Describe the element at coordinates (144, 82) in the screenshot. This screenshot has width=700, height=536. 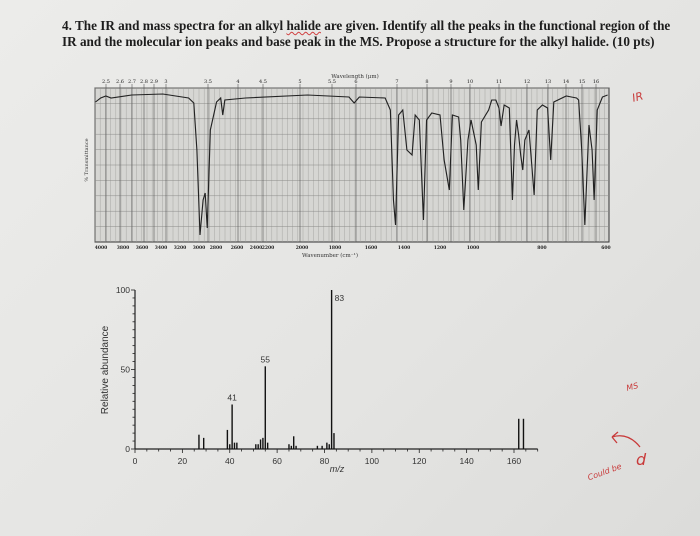
I see `ir-wavelength-tick-label: 2.8` at that location.